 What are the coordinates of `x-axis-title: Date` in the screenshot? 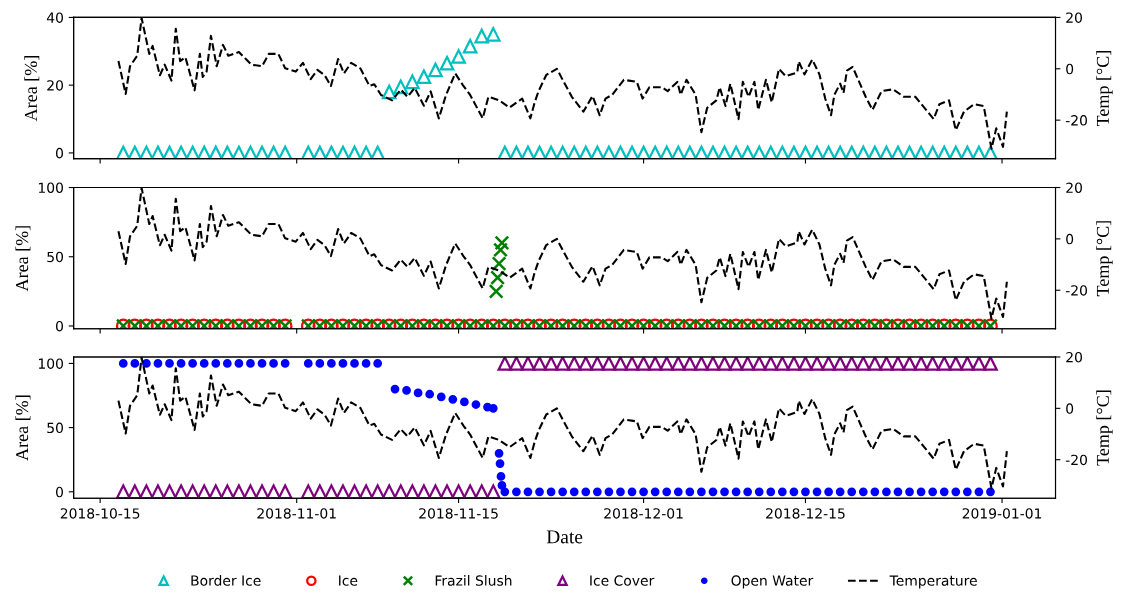 It's located at (564, 537).